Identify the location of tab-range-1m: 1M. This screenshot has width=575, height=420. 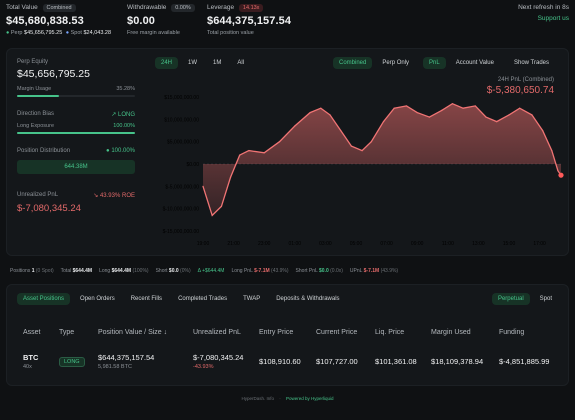
(217, 63).